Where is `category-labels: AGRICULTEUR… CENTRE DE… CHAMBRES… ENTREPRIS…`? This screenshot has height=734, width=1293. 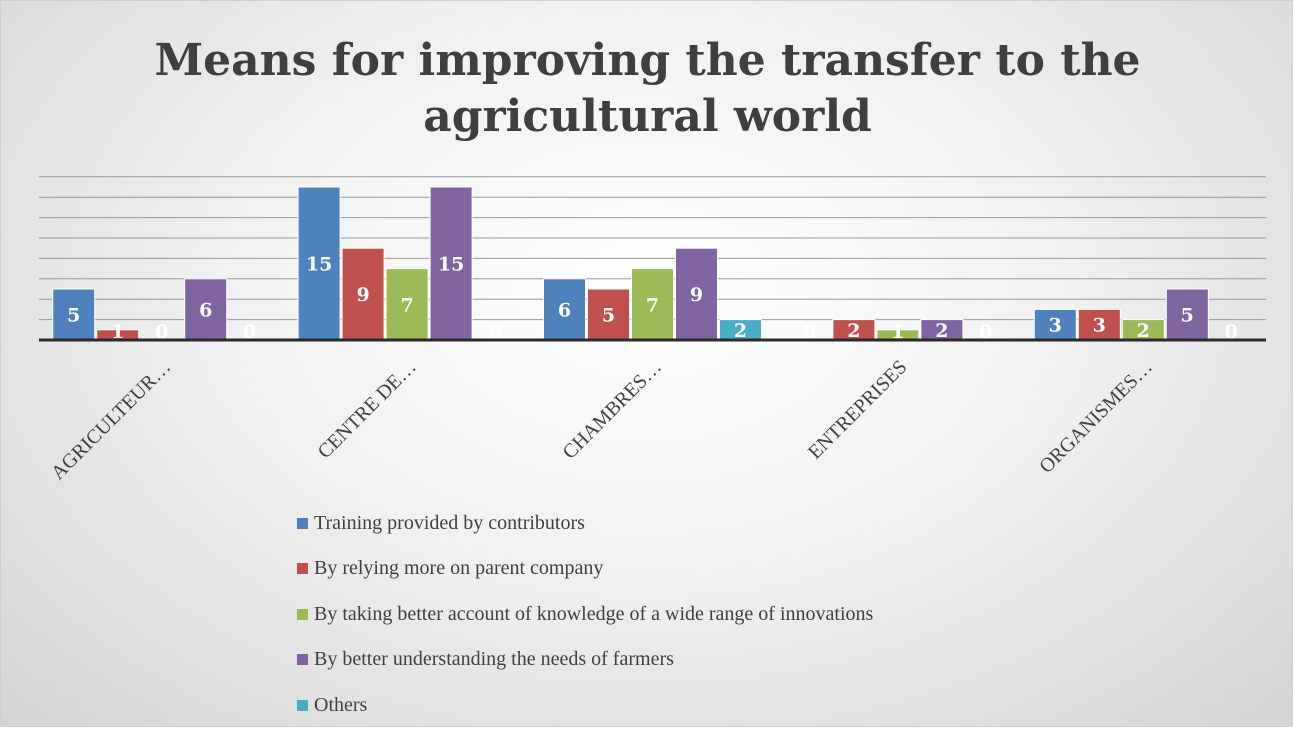
category-labels: AGRICULTEUR… CENTRE DE… CHAMBRES… ENTREPRIS… is located at coordinates (602, 420).